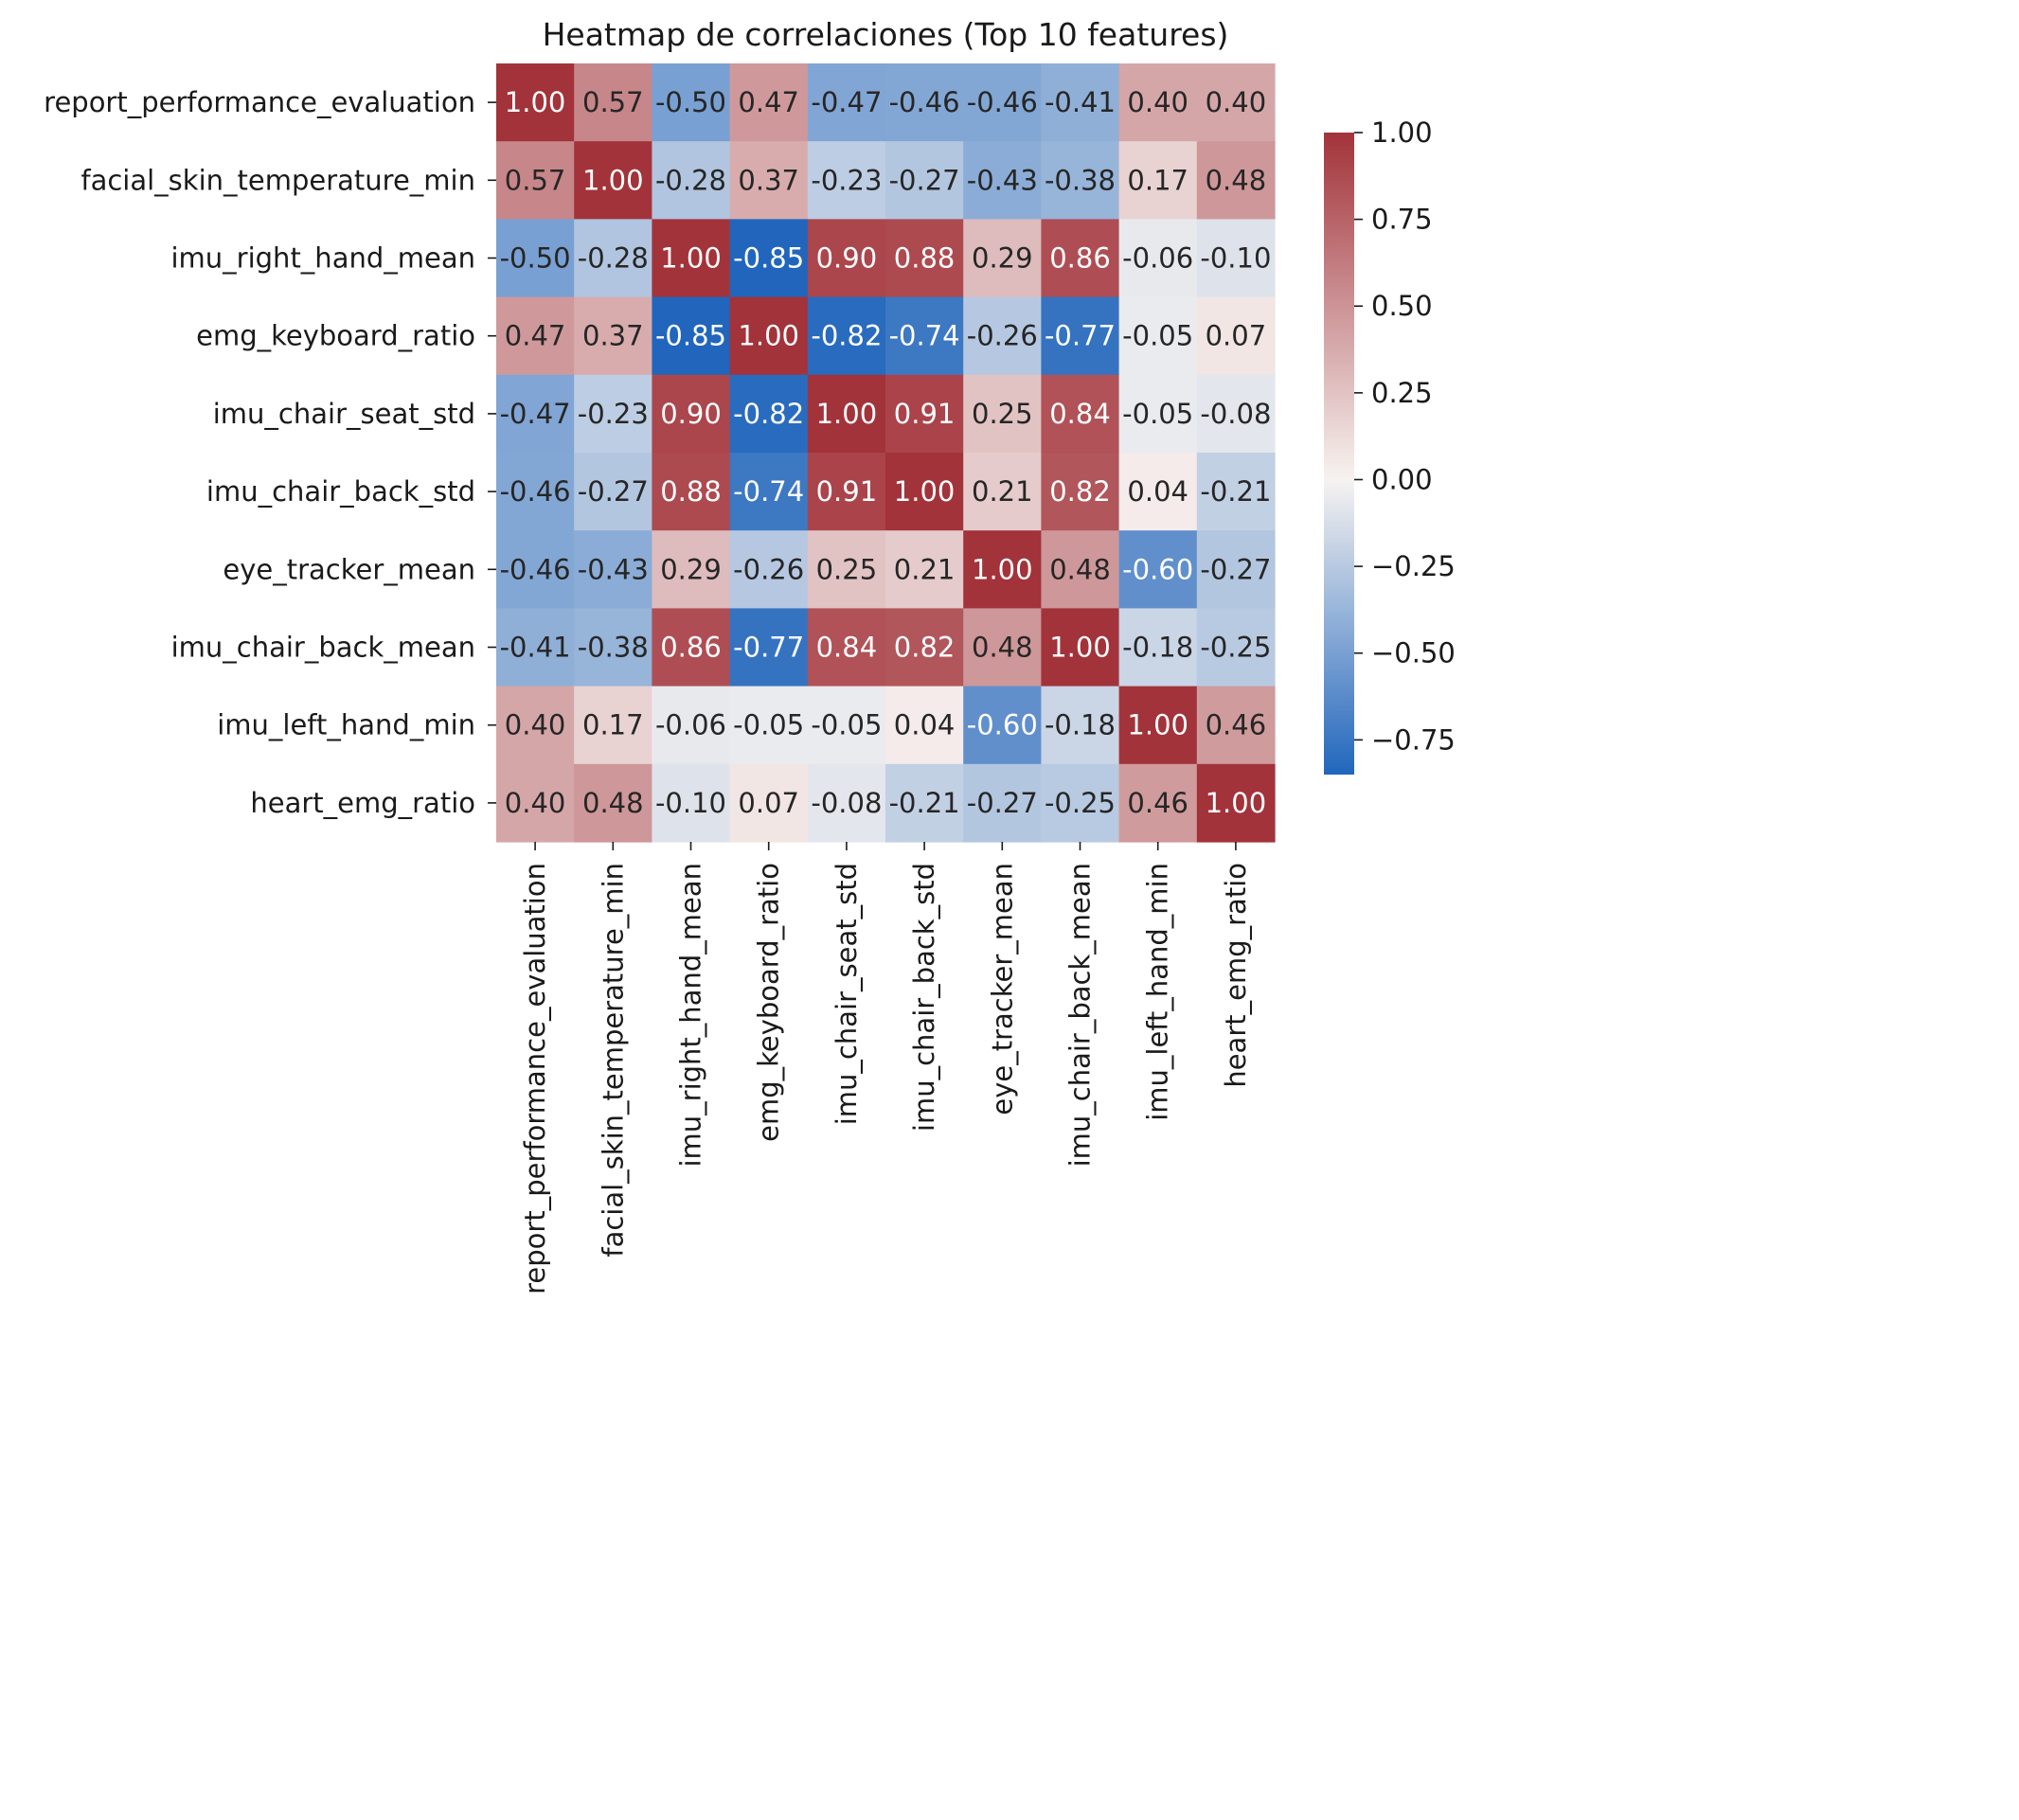  What do you see at coordinates (344, 414) in the screenshot?
I see `row-tick-label: imu_chair_seat_std` at bounding box center [344, 414].